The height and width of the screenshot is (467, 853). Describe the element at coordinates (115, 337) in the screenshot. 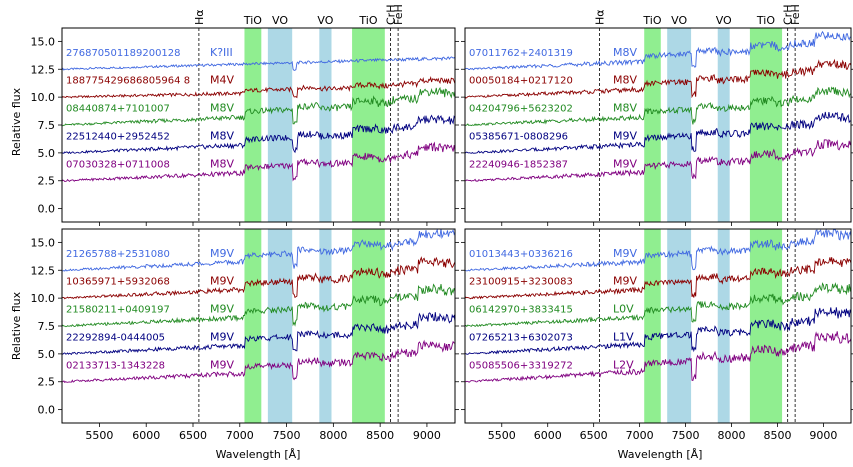

I see `object-label: 22292894-0444005` at that location.